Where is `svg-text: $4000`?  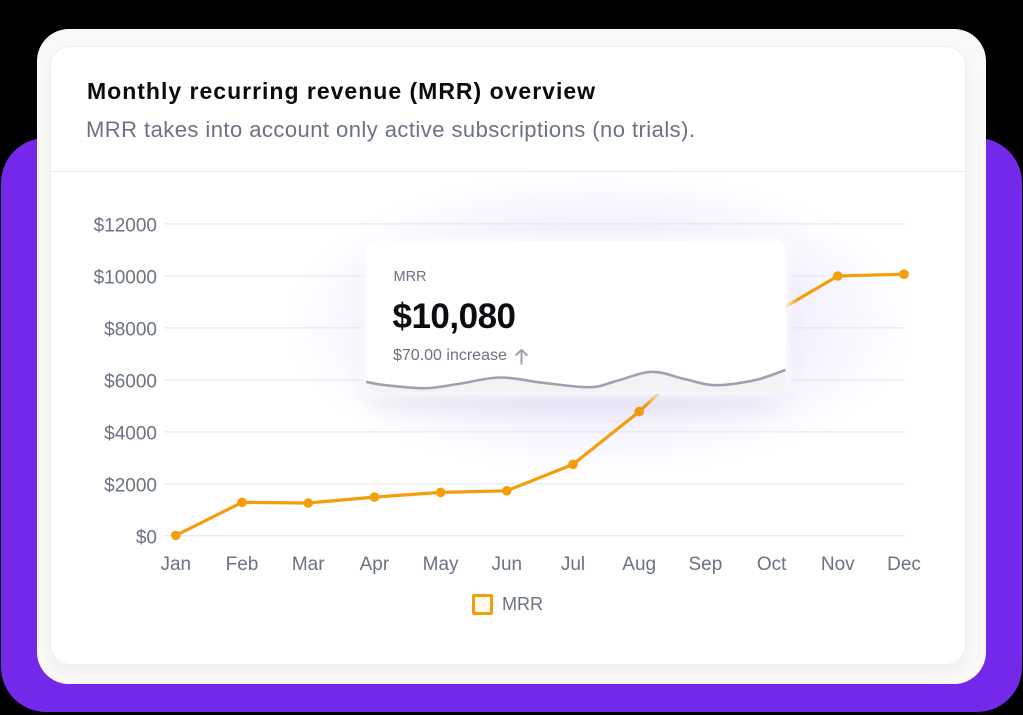
svg-text: $4000 is located at coordinates (130, 433).